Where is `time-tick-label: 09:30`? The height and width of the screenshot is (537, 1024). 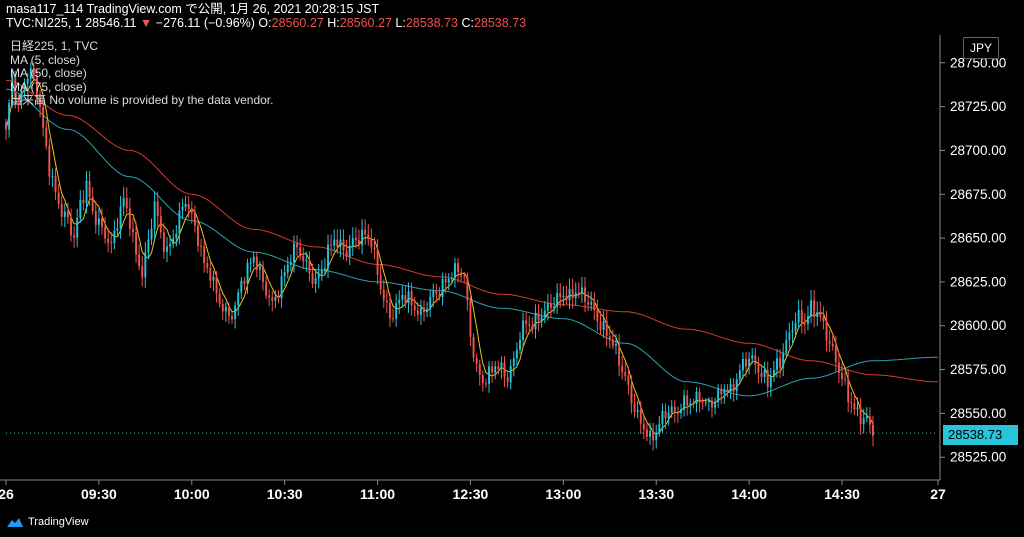 time-tick-label: 09:30 is located at coordinates (99, 494).